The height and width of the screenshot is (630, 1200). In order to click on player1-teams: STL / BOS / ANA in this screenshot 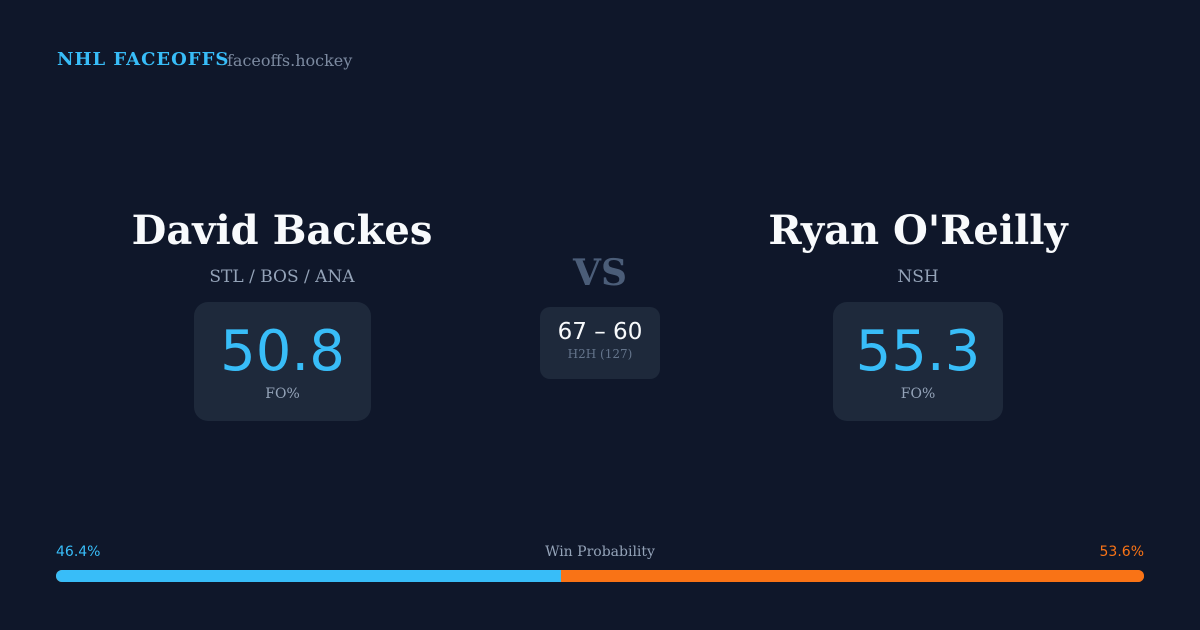, I will do `click(282, 277)`.